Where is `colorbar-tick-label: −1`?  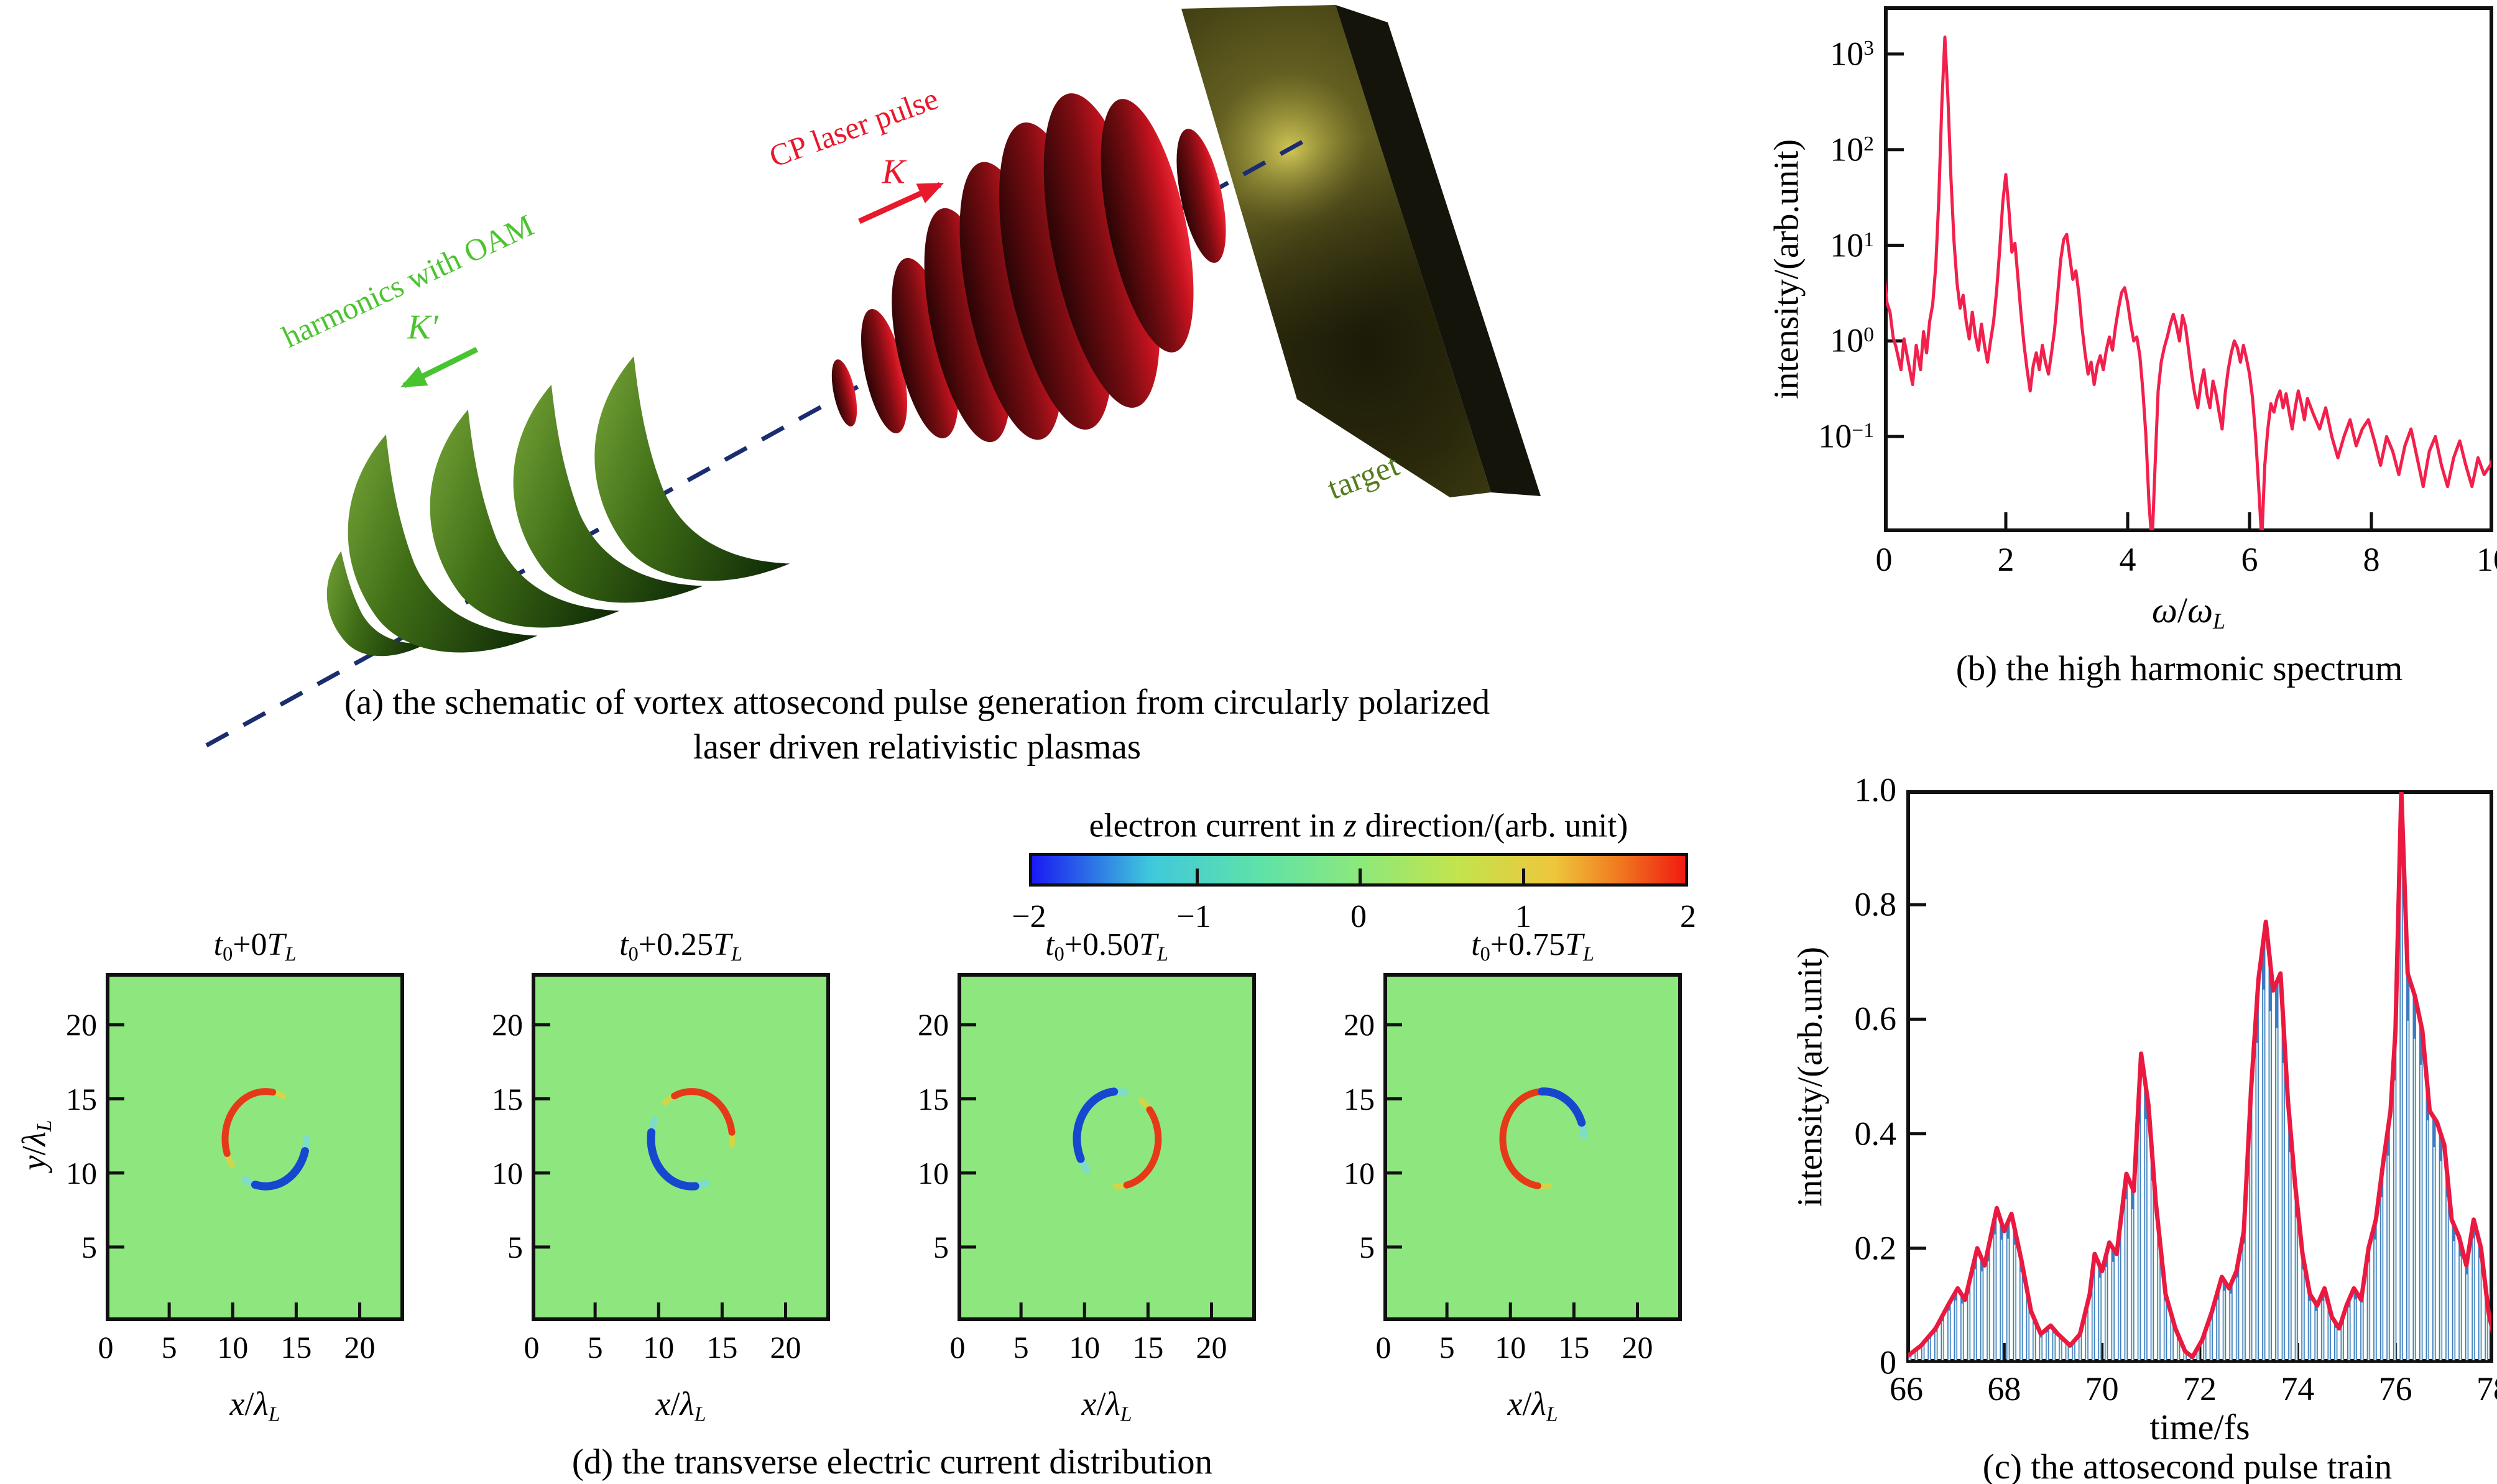 colorbar-tick-label: −1 is located at coordinates (1193, 916).